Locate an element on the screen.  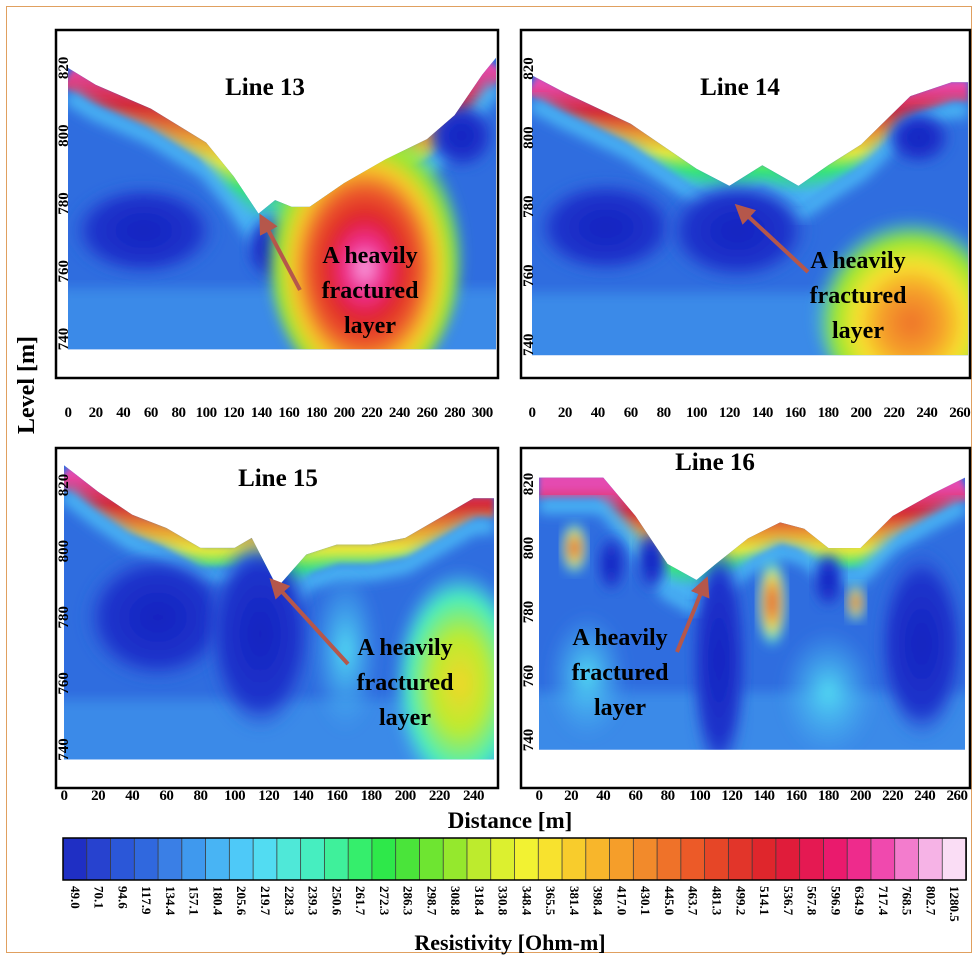
panel-title: Line 15 is located at coordinates (278, 478).